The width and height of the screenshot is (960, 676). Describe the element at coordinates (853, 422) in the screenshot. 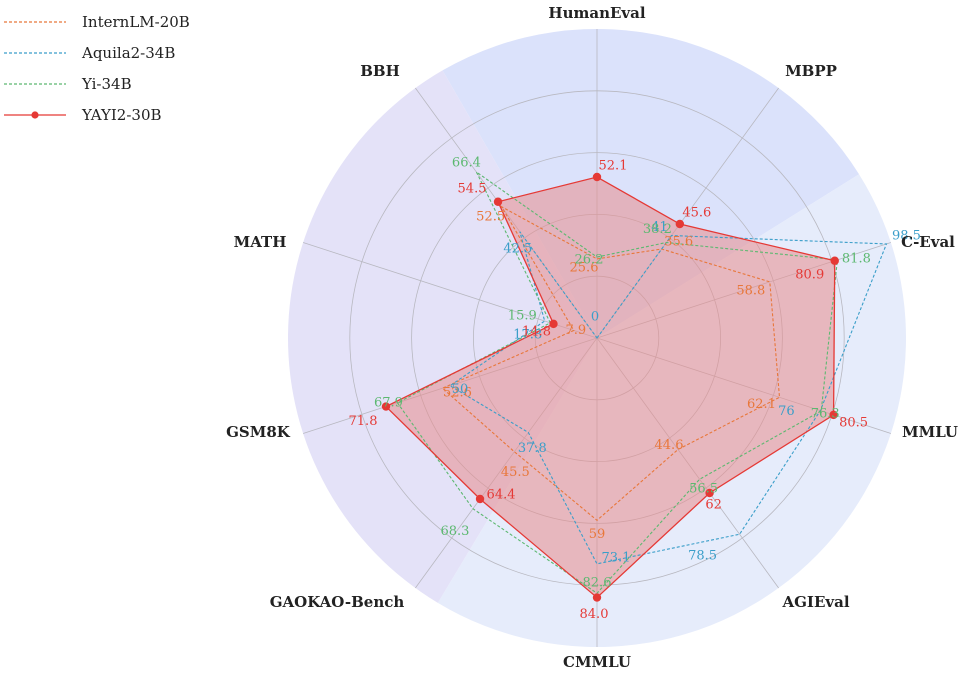

I see `value-label-yayi2-30b-mmlu: 80.5` at that location.